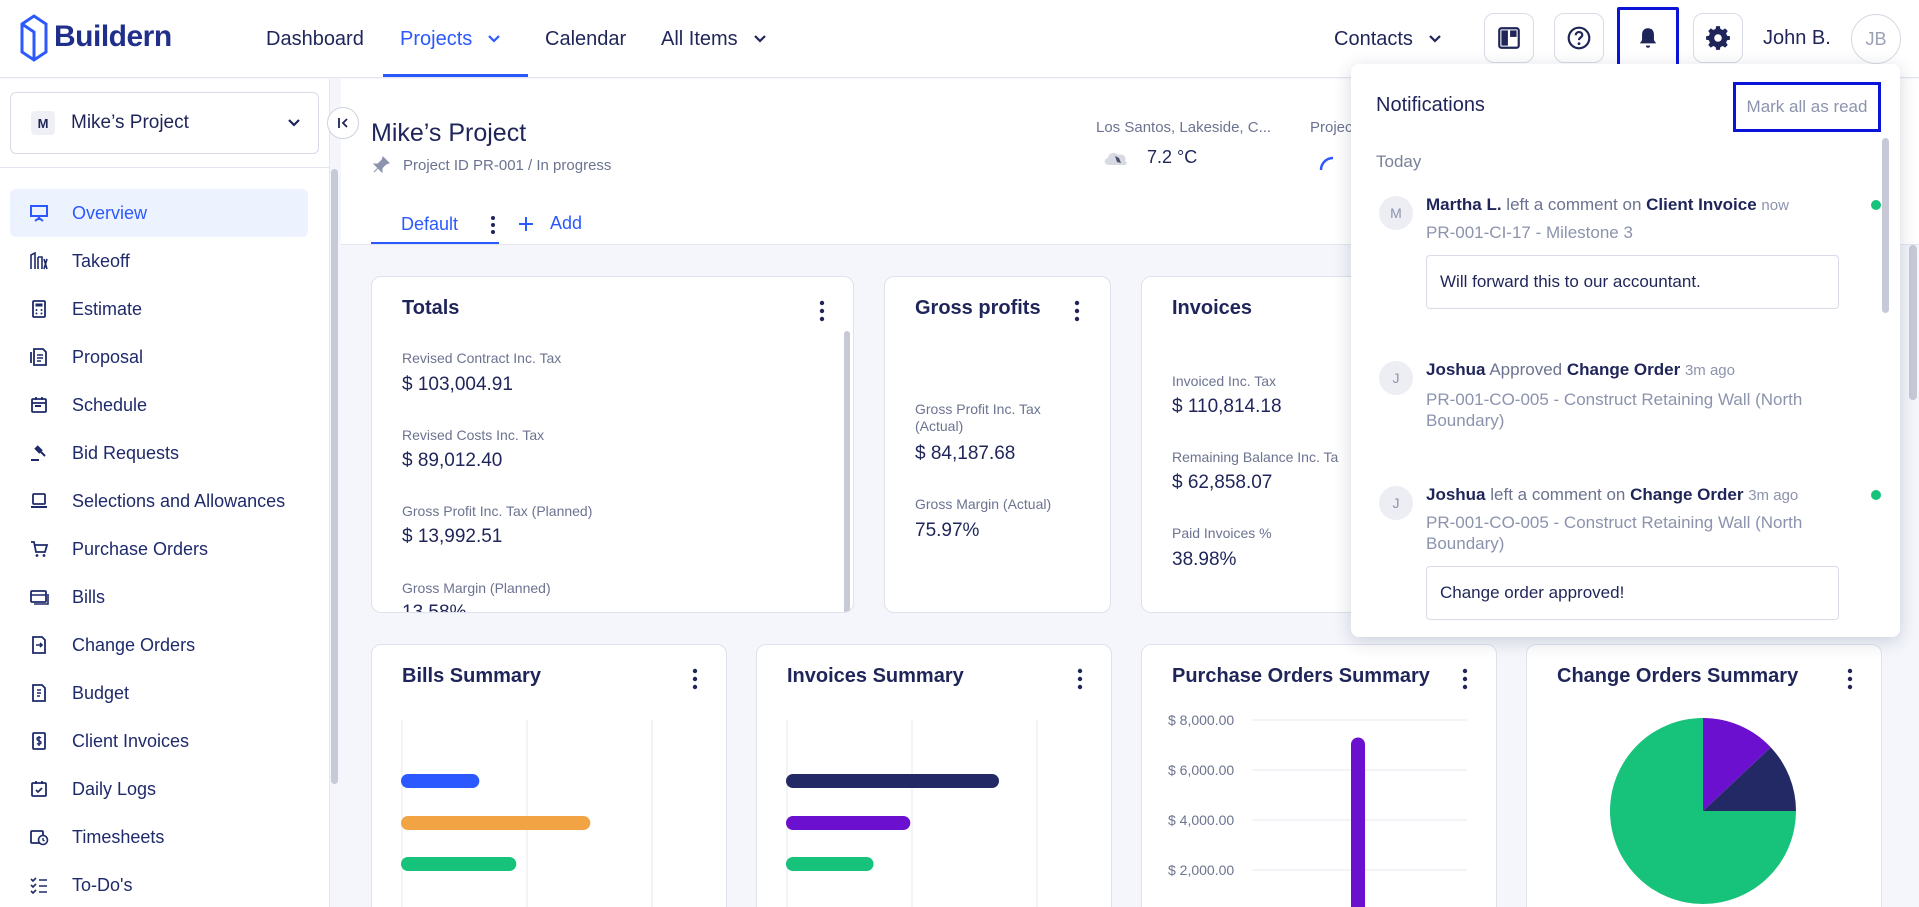 This screenshot has width=1919, height=907. I want to click on nav-all-items: All Items, so click(714, 39).